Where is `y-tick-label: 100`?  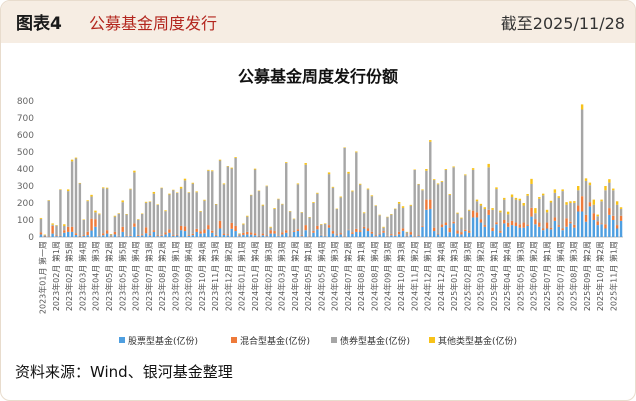
y-tick-label: 100 is located at coordinates (25, 221).